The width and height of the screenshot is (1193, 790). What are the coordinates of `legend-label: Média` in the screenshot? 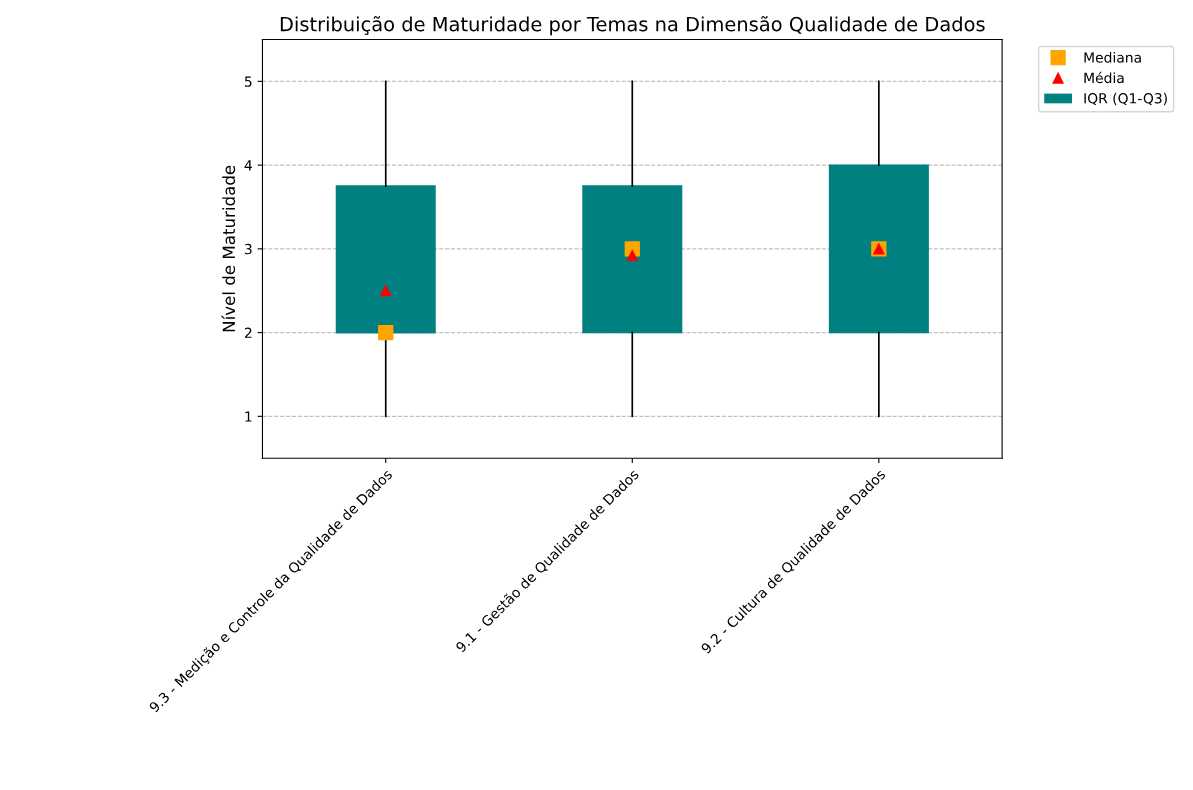 It's located at (1104, 77).